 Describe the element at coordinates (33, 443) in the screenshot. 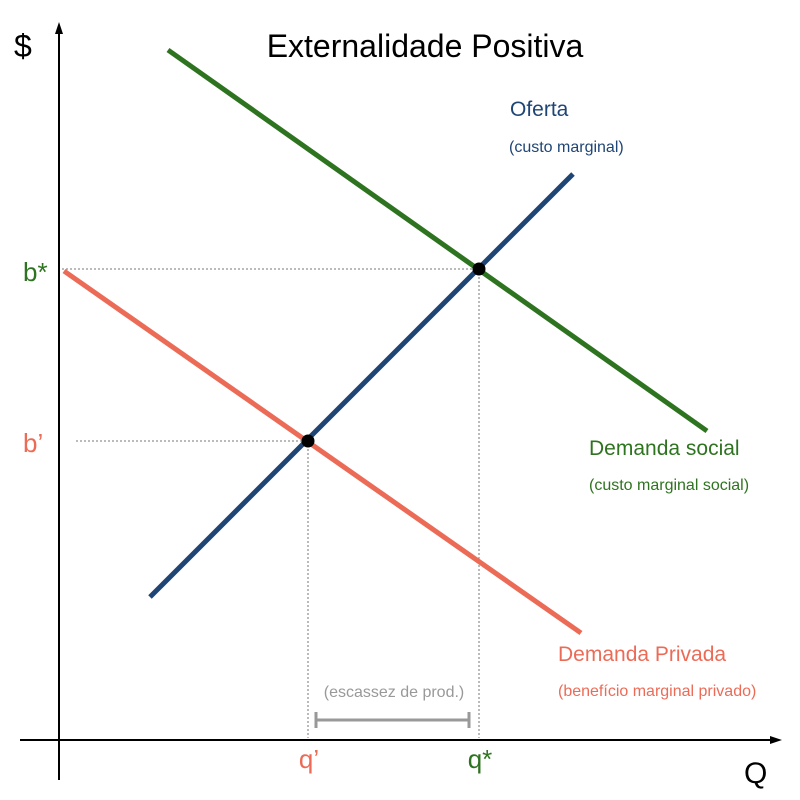

I see `price-label-b-prime: b’` at that location.